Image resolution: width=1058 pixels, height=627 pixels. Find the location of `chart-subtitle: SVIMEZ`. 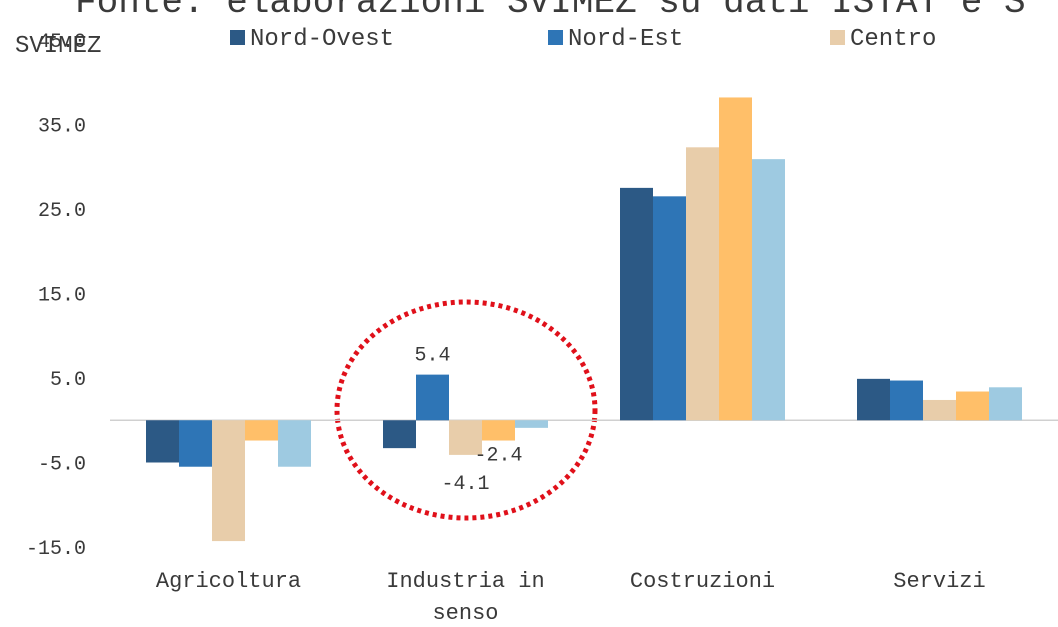

chart-subtitle: SVIMEZ is located at coordinates (58, 46).